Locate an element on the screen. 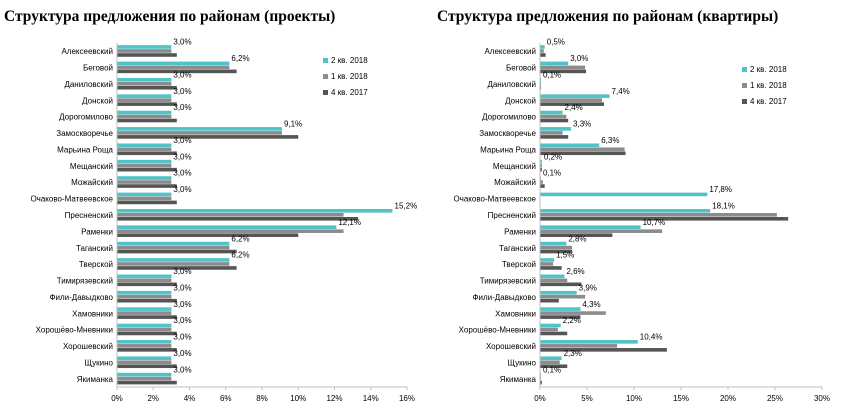 The image size is (852, 412). projects-category-label: Марьина Роща is located at coordinates (85, 149).